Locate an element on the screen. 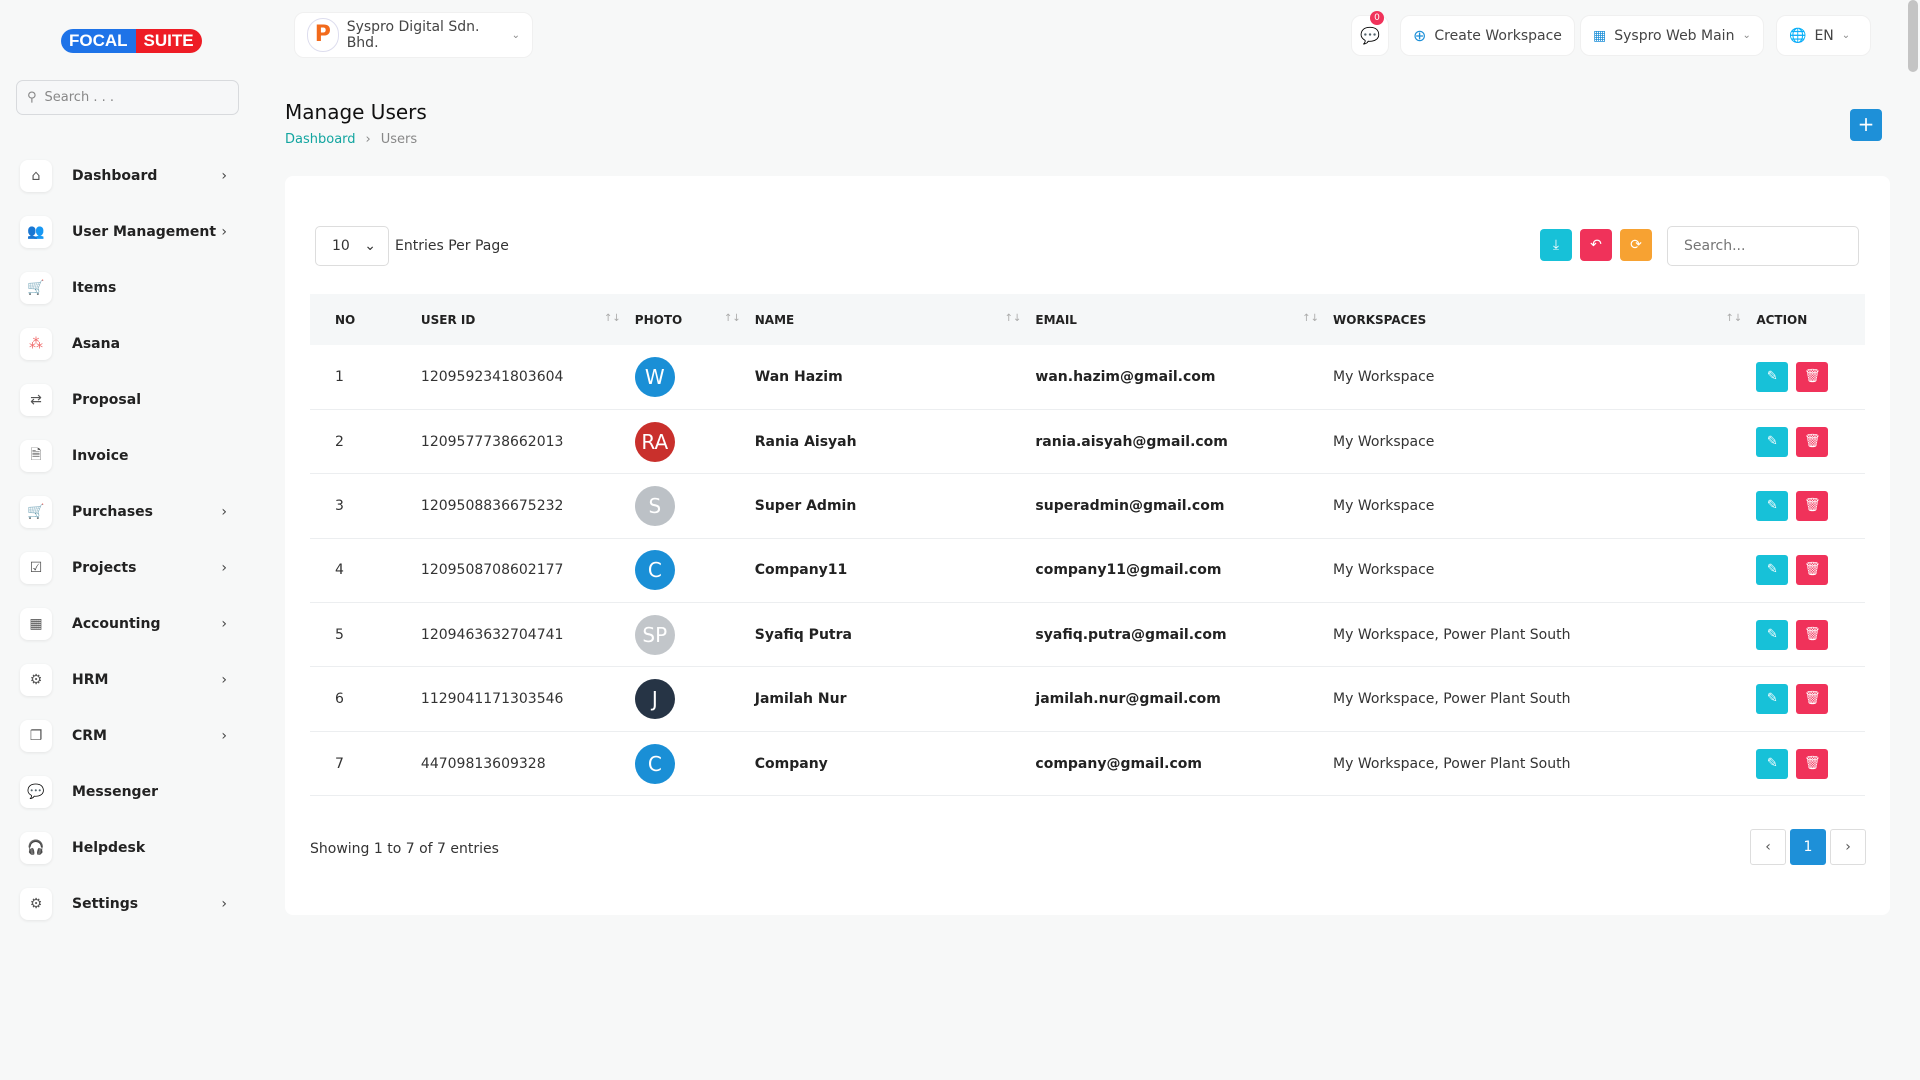 The width and height of the screenshot is (1920, 1080). row-no: 5 is located at coordinates (365, 635).